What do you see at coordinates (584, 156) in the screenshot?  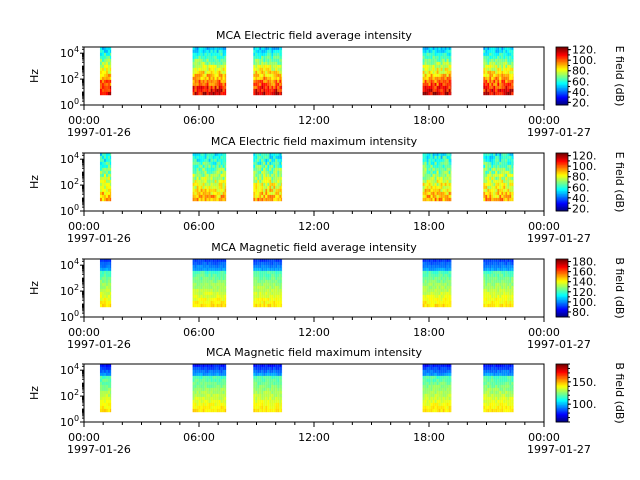 I see `colorbar-tick-label: 120.` at bounding box center [584, 156].